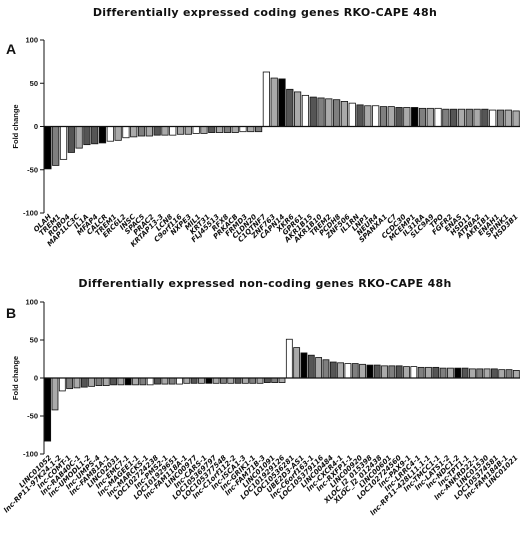 This screenshot has height=550, width=530. I want to click on y-tick-label: 0, so click(36, 126).